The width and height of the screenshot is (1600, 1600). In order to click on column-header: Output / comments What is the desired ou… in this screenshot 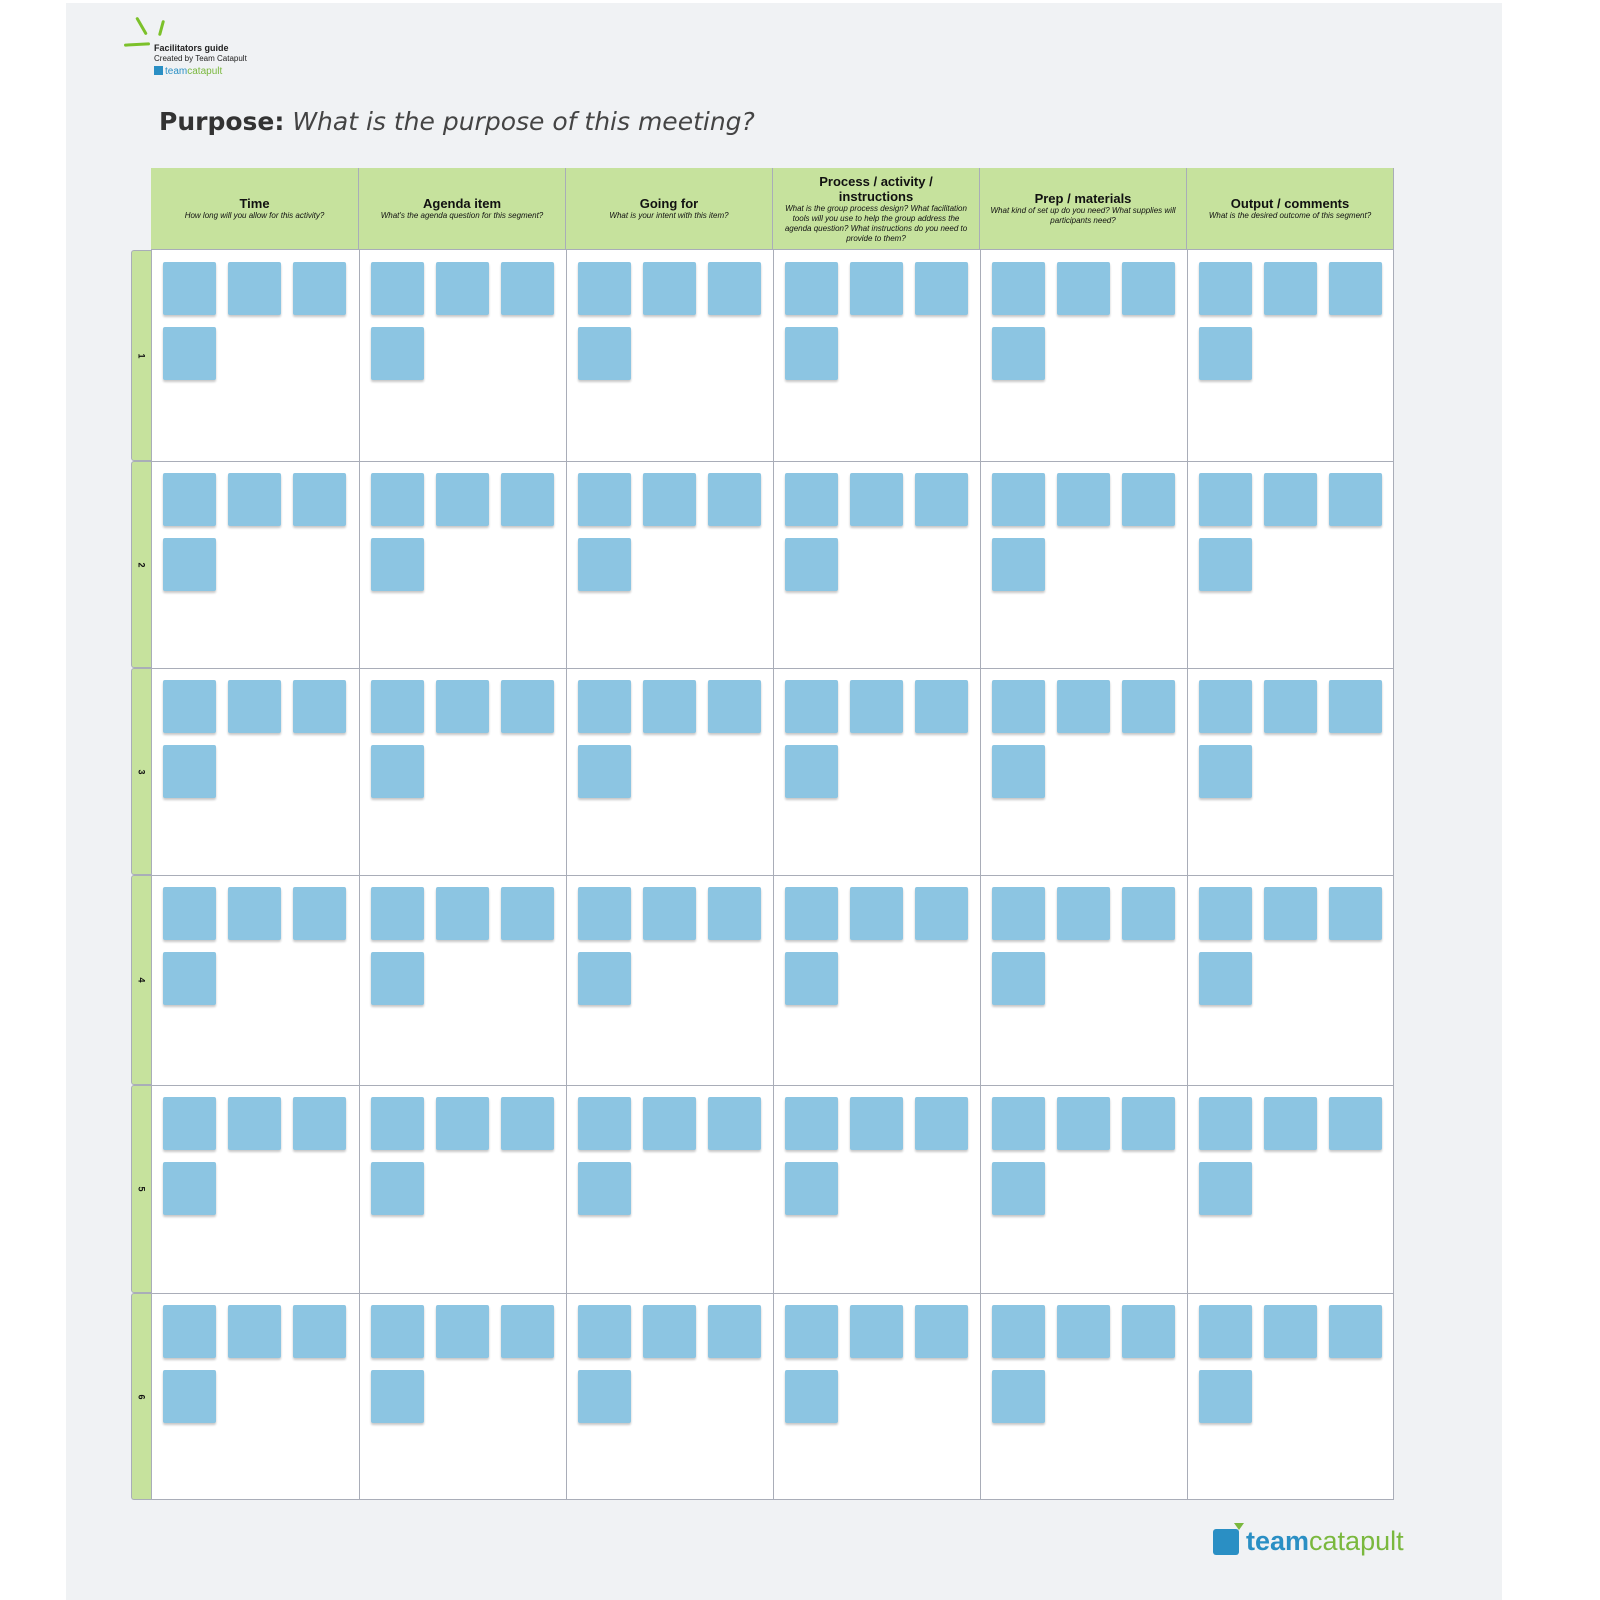, I will do `click(1290, 209)`.